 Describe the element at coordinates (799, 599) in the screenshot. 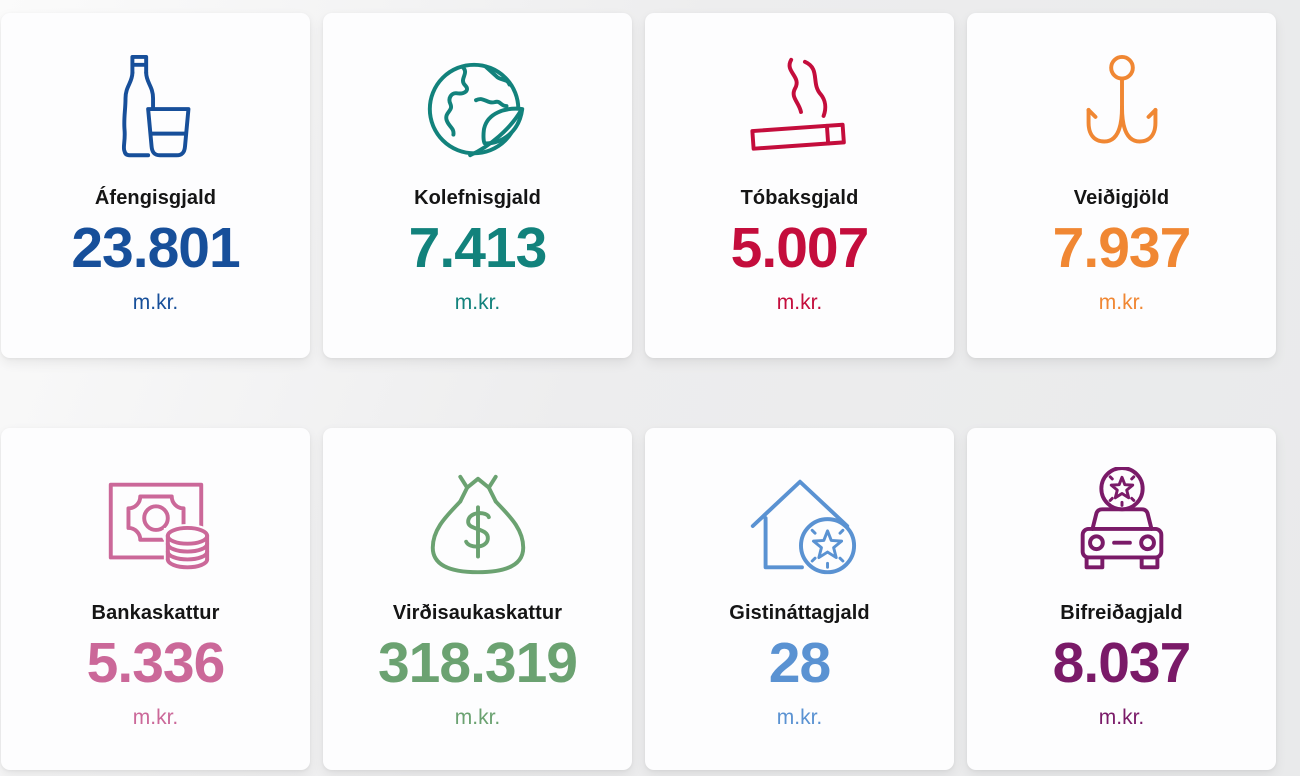

I see `stat-card-house-star: Gistináttagjald 28 m.kr.` at that location.